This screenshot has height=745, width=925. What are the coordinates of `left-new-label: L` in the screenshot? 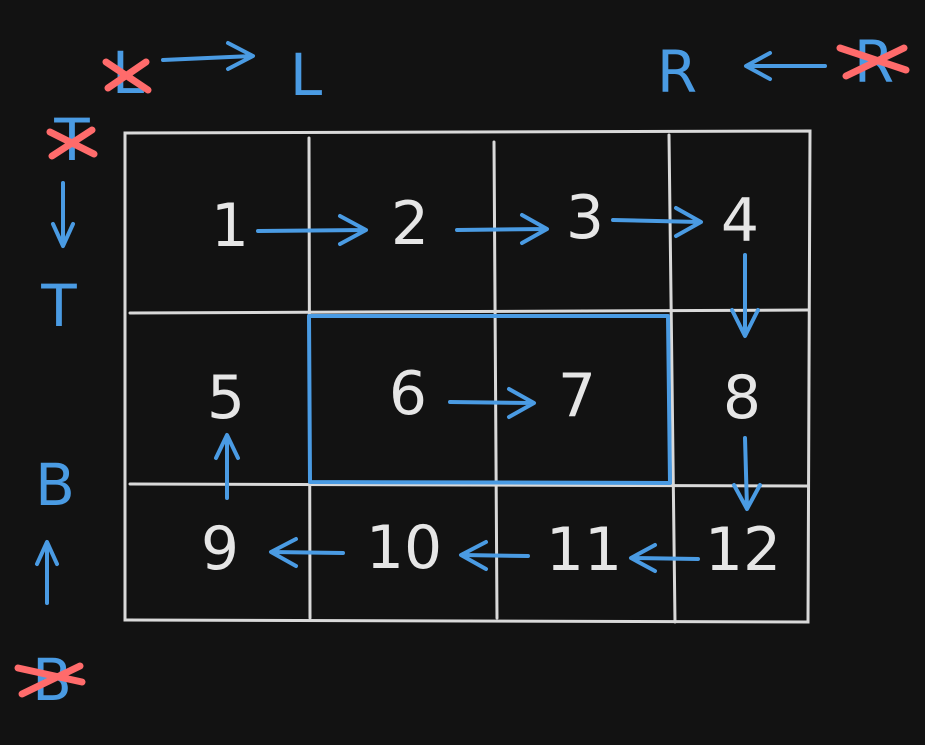 It's located at (306, 75).